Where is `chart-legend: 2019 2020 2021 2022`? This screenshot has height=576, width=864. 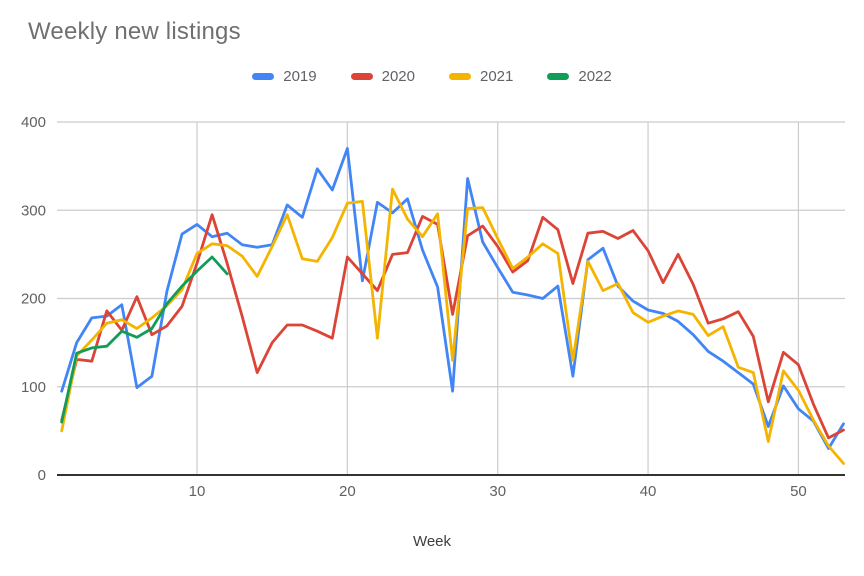 chart-legend: 2019 2020 2021 2022 is located at coordinates (432, 76).